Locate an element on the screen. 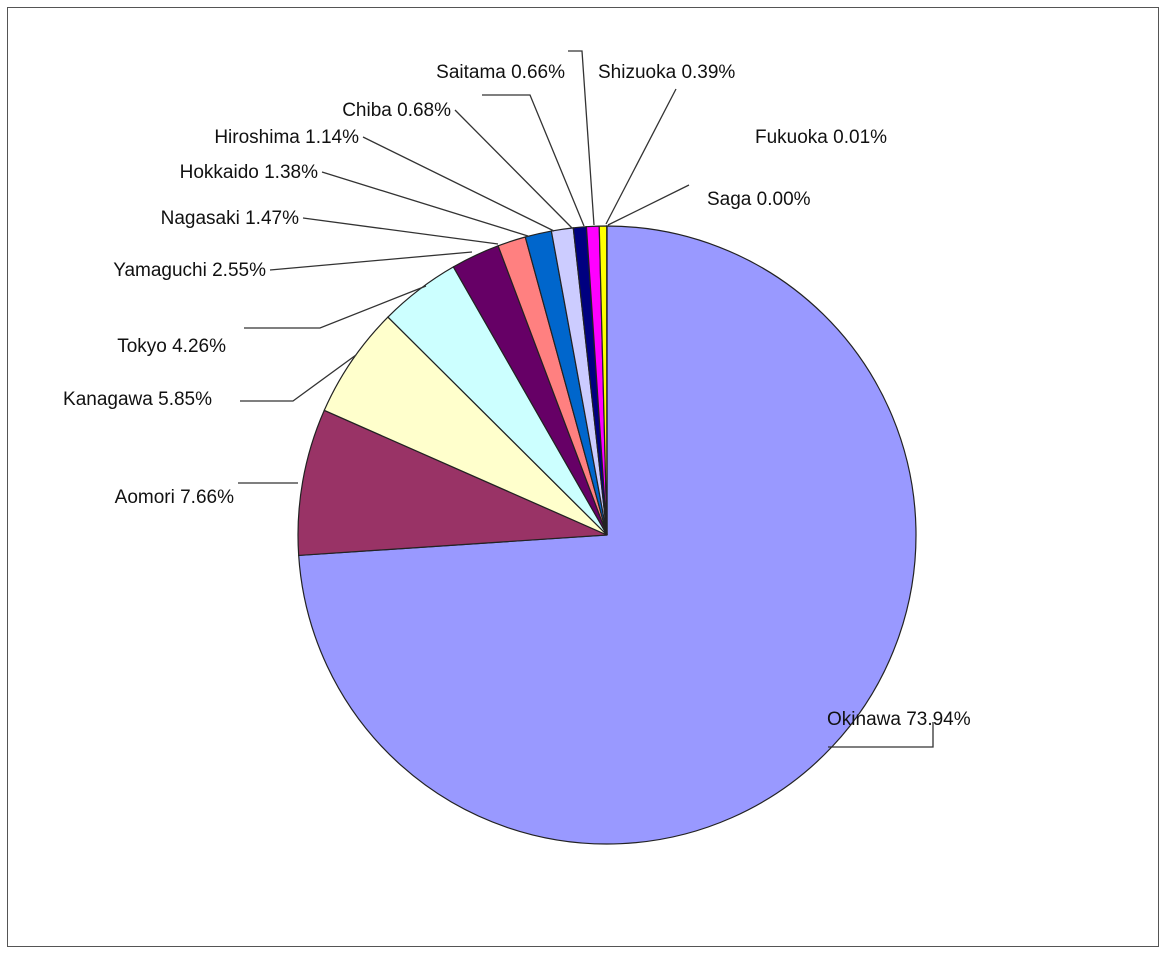 The width and height of the screenshot is (1166, 956). leader-line-saitama is located at coordinates (533, 160).